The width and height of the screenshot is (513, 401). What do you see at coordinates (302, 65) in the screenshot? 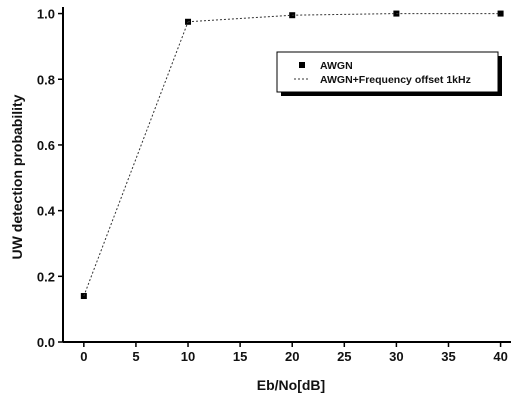
I see `legend-marker` at bounding box center [302, 65].